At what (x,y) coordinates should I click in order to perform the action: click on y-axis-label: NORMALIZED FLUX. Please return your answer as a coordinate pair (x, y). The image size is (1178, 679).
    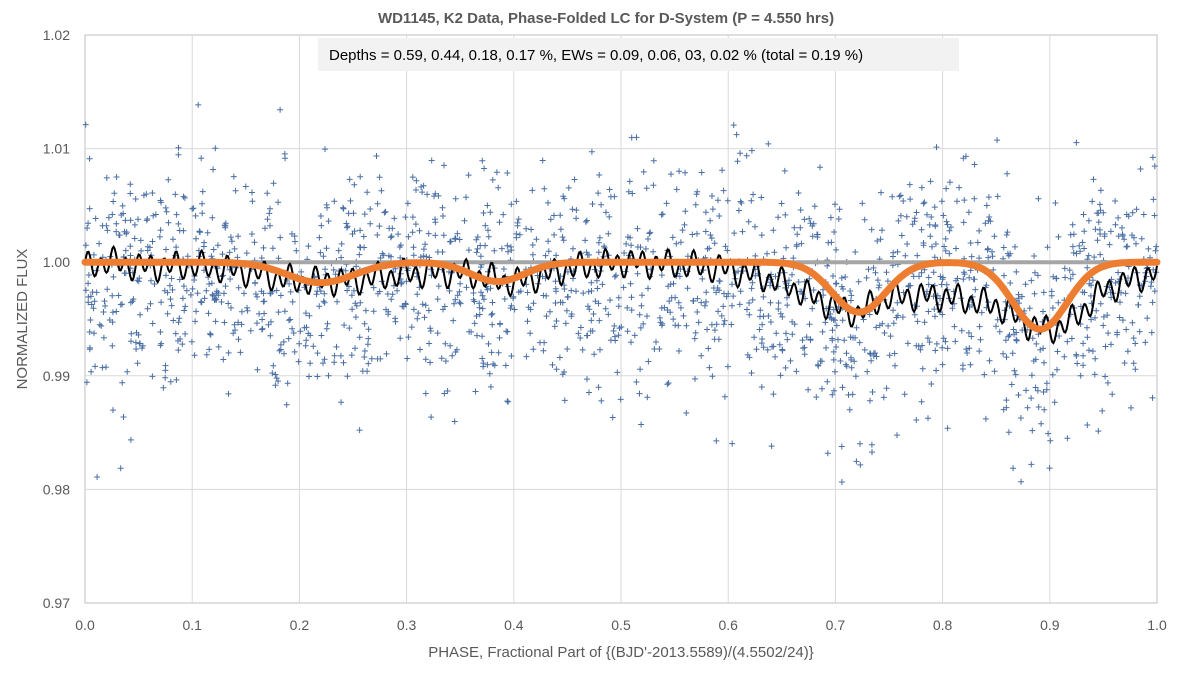
    Looking at the image, I should click on (22, 319).